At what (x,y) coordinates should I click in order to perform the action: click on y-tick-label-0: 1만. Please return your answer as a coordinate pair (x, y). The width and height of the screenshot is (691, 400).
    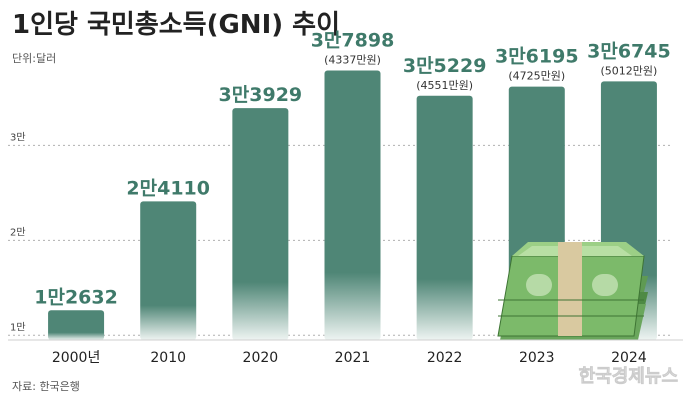
    Looking at the image, I should click on (18, 327).